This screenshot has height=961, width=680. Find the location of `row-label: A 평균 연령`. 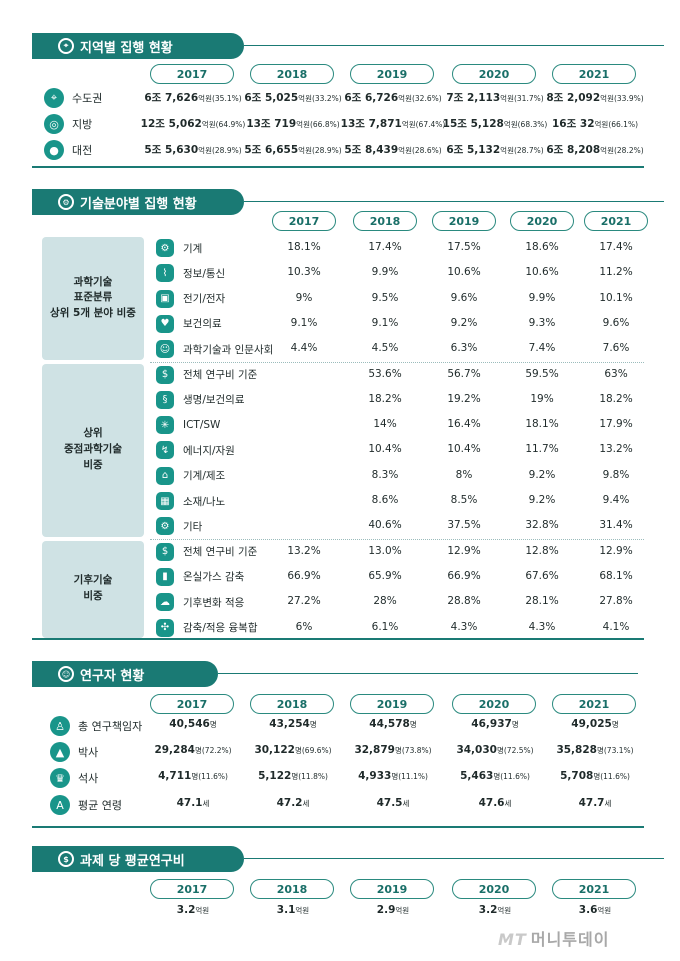

row-label: A 평균 연령 is located at coordinates (86, 805).